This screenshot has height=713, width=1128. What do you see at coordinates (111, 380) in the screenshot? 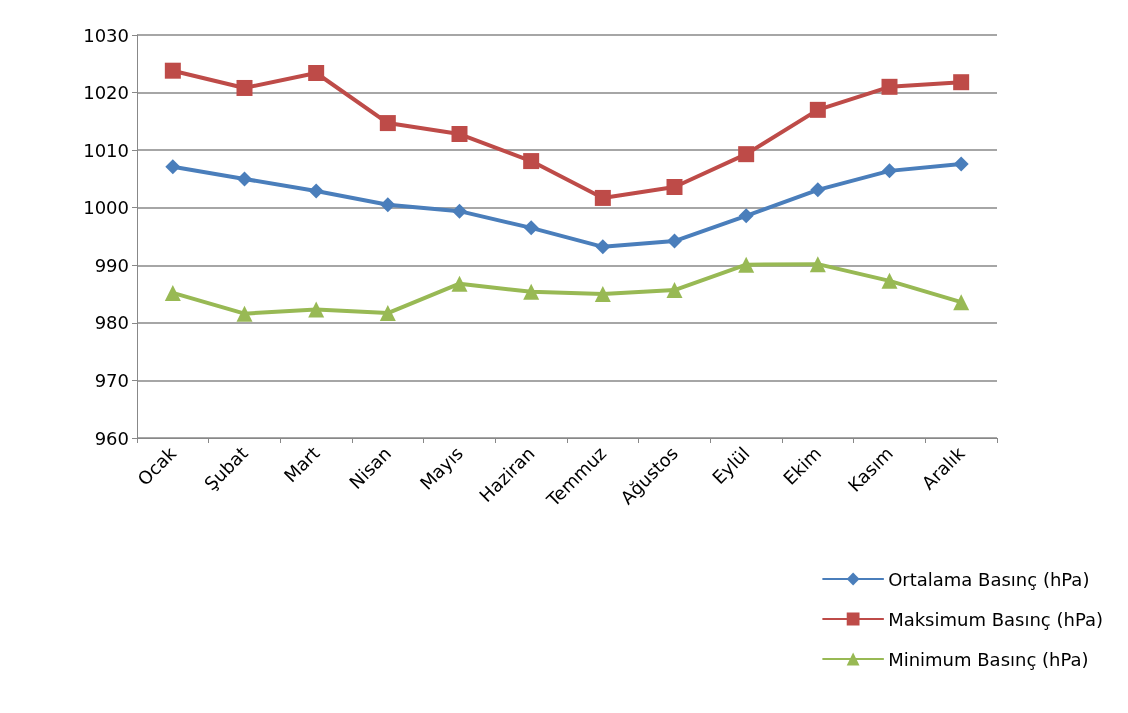
I see `y-tick-label: 970` at bounding box center [111, 380].